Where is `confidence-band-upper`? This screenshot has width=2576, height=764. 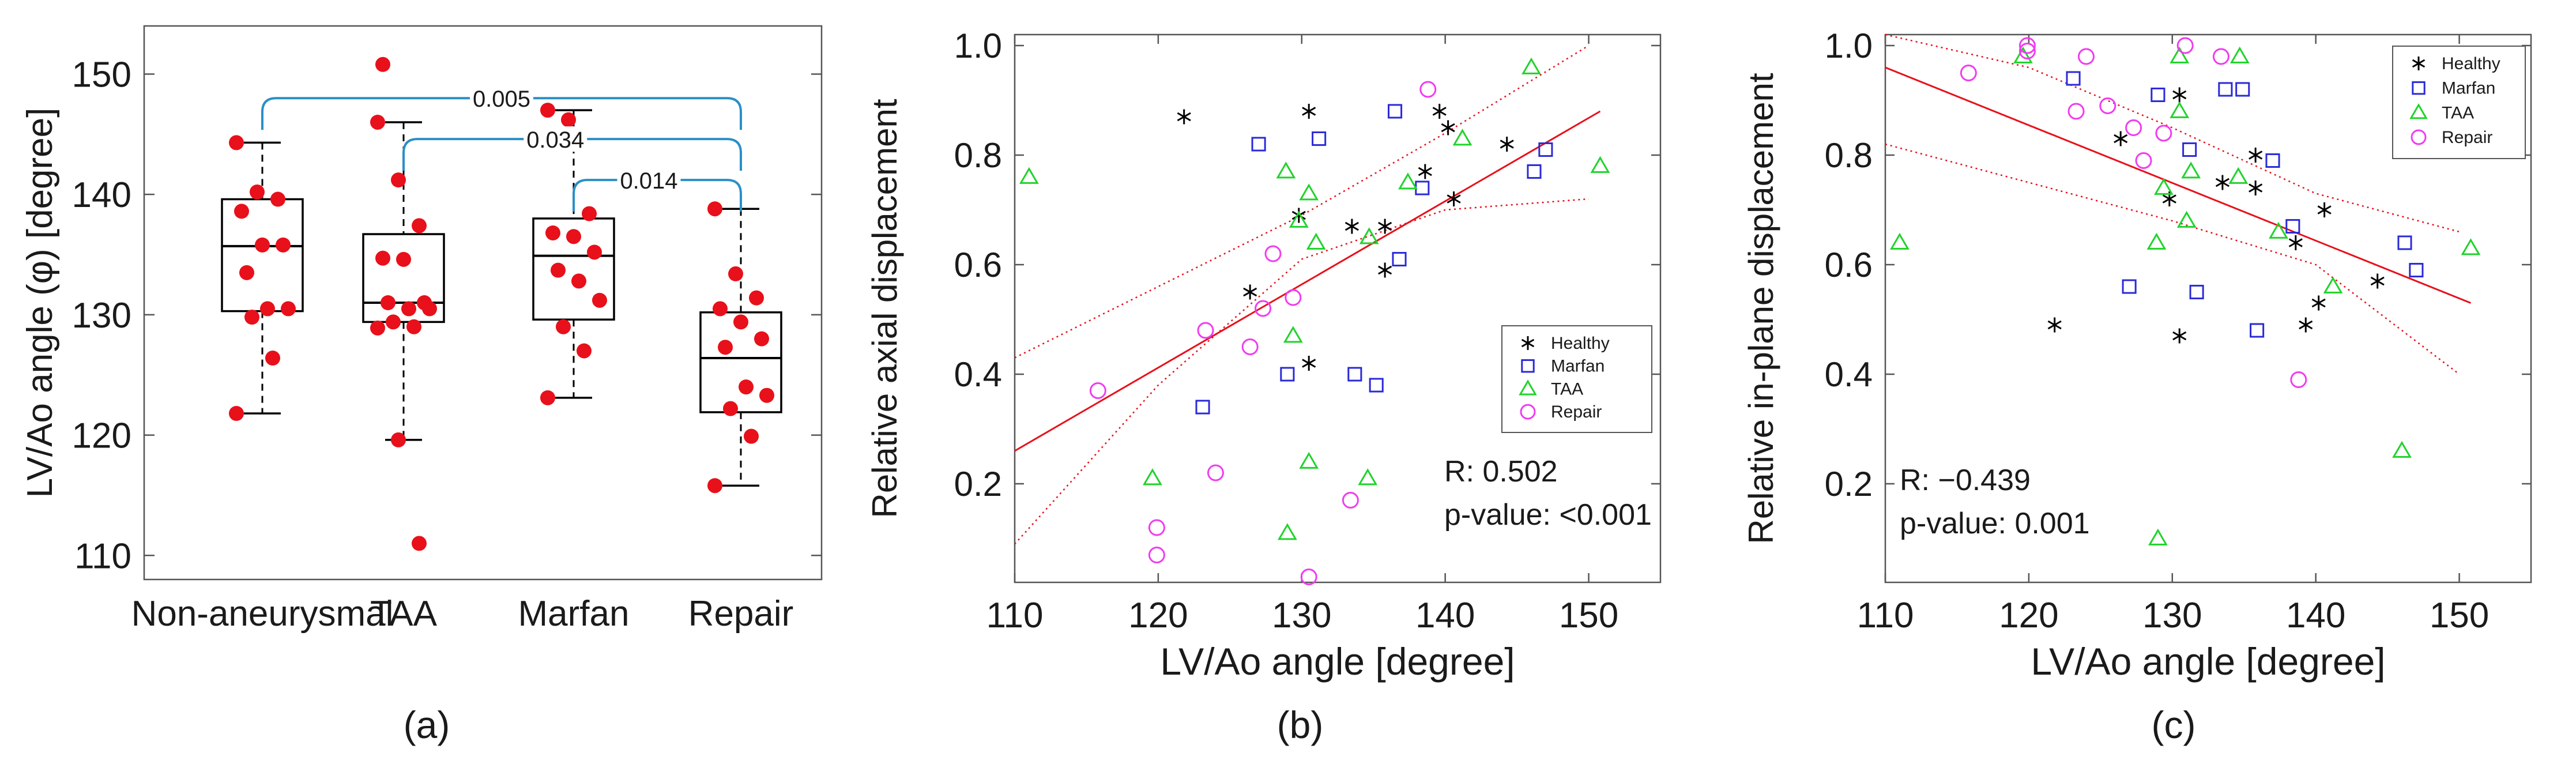 confidence-band-upper is located at coordinates (2172, 133).